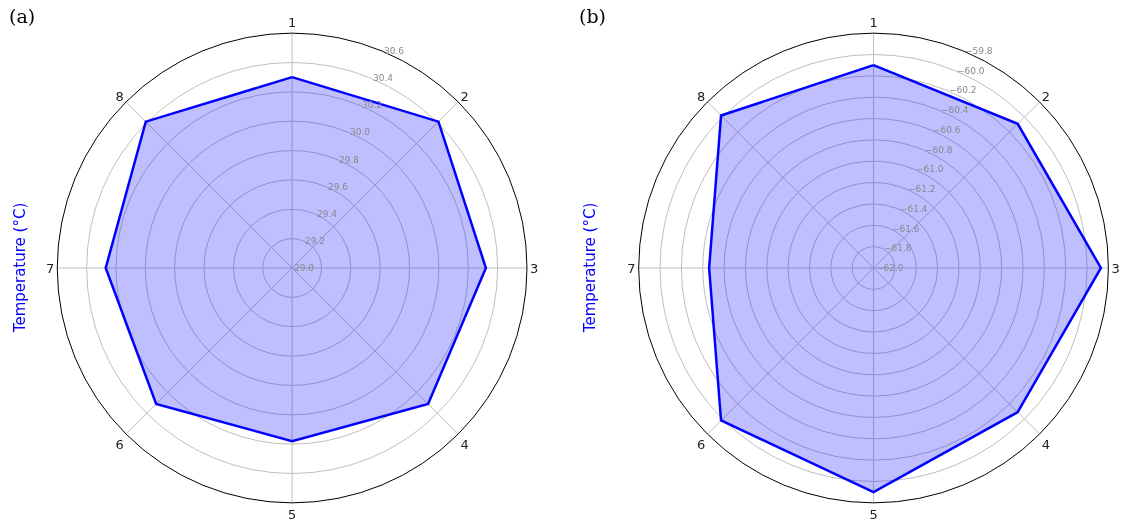 Image resolution: width=1140 pixels, height=526 pixels. What do you see at coordinates (890, 268) in the screenshot?
I see `y-tick-label: −62.0` at bounding box center [890, 268].